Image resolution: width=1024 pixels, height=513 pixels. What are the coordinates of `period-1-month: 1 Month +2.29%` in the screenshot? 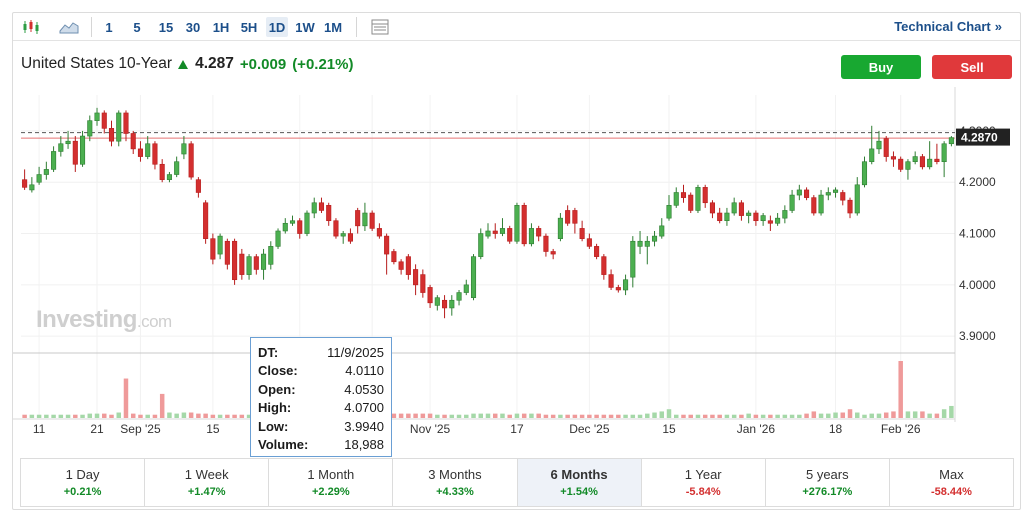 It's located at (331, 482).